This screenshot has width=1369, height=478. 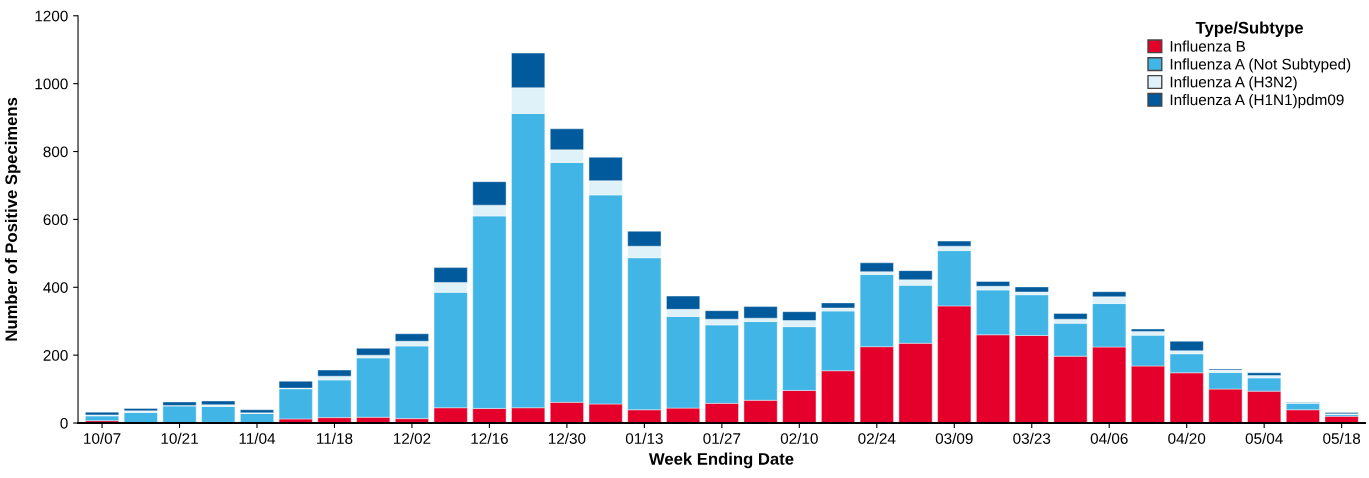 I want to click on x-tick-label: 03/23, so click(x=1032, y=438).